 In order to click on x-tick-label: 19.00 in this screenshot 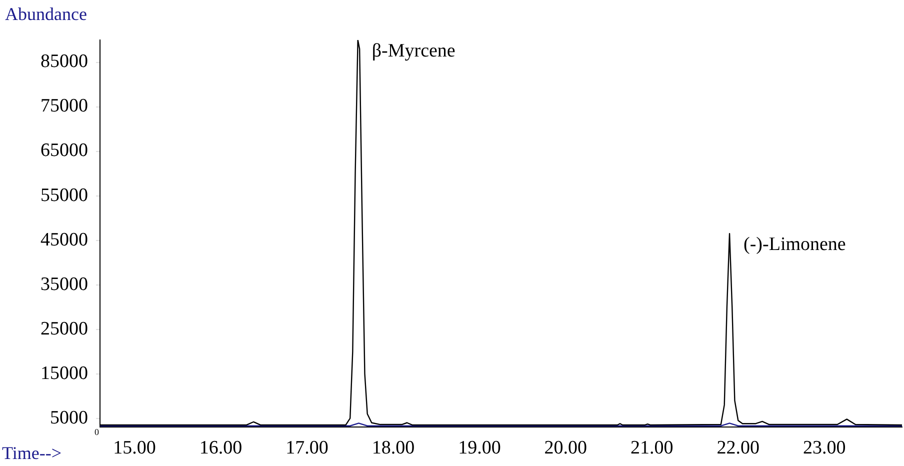, I will do `click(479, 448)`.